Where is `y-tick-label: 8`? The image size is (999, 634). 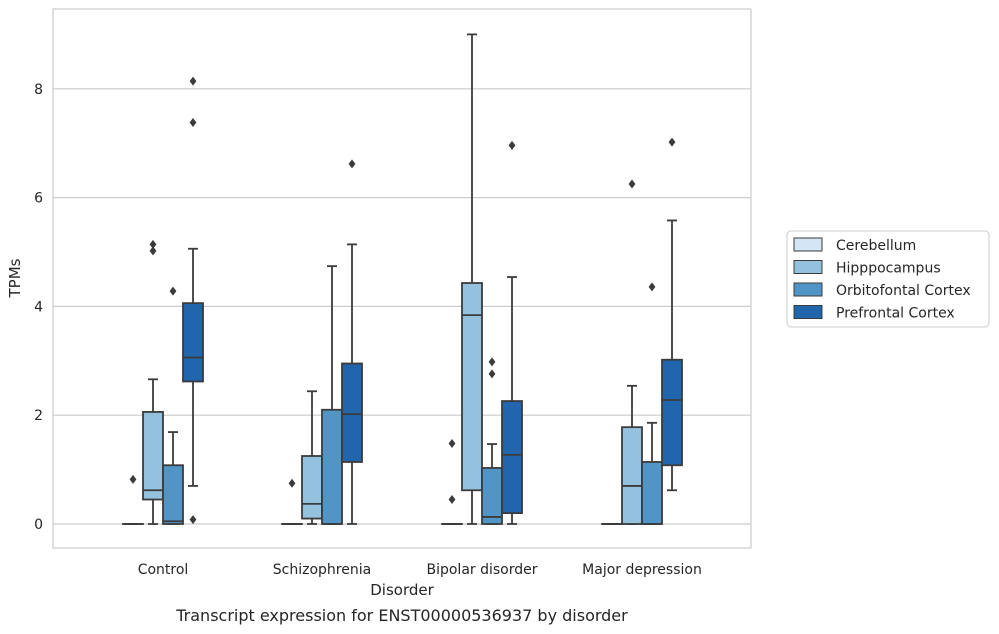
y-tick-label: 8 is located at coordinates (38, 90).